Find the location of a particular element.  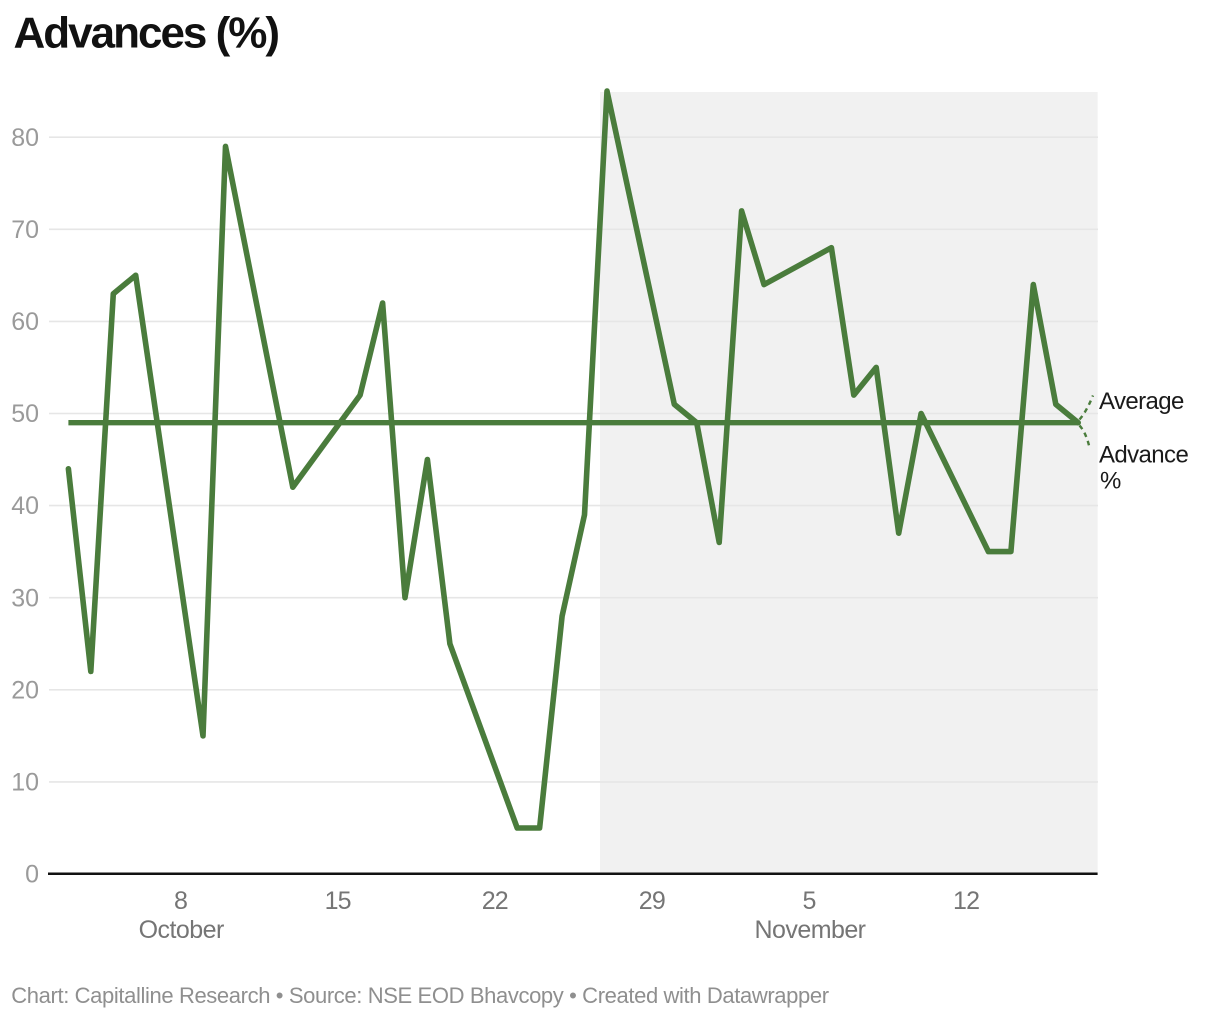

svg-text: 20 is located at coordinates (25, 690).